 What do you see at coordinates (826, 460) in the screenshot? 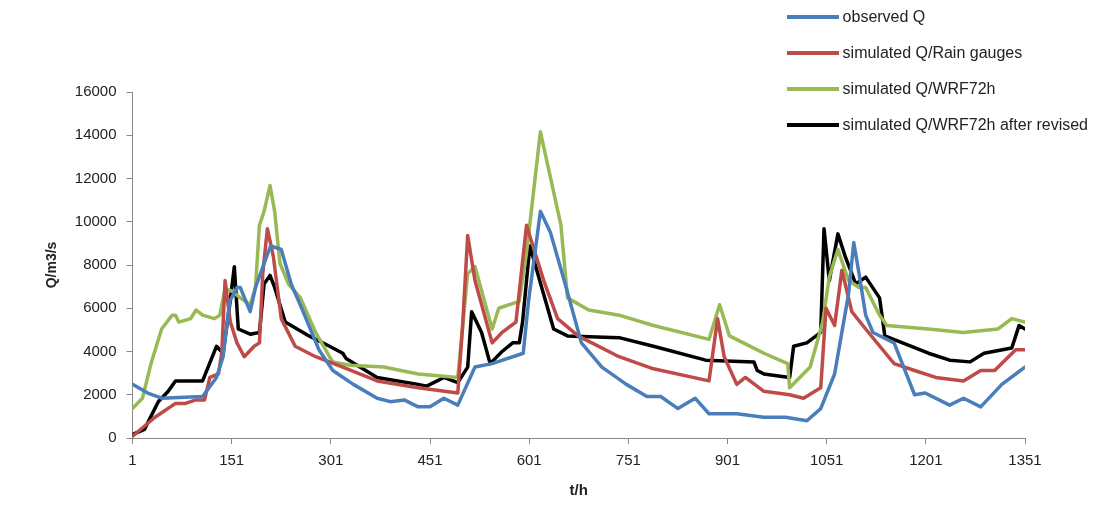
I see `x-tick-label: 1051` at bounding box center [826, 460].